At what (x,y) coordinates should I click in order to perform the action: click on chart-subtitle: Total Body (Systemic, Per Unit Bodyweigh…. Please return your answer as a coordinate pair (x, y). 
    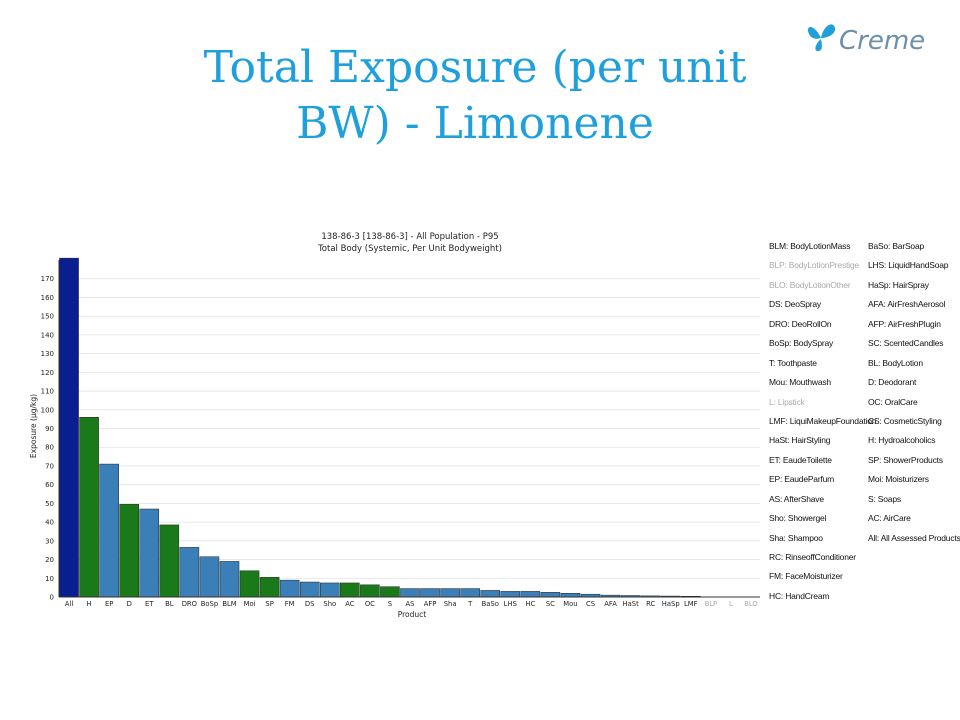
    Looking at the image, I should click on (409, 249).